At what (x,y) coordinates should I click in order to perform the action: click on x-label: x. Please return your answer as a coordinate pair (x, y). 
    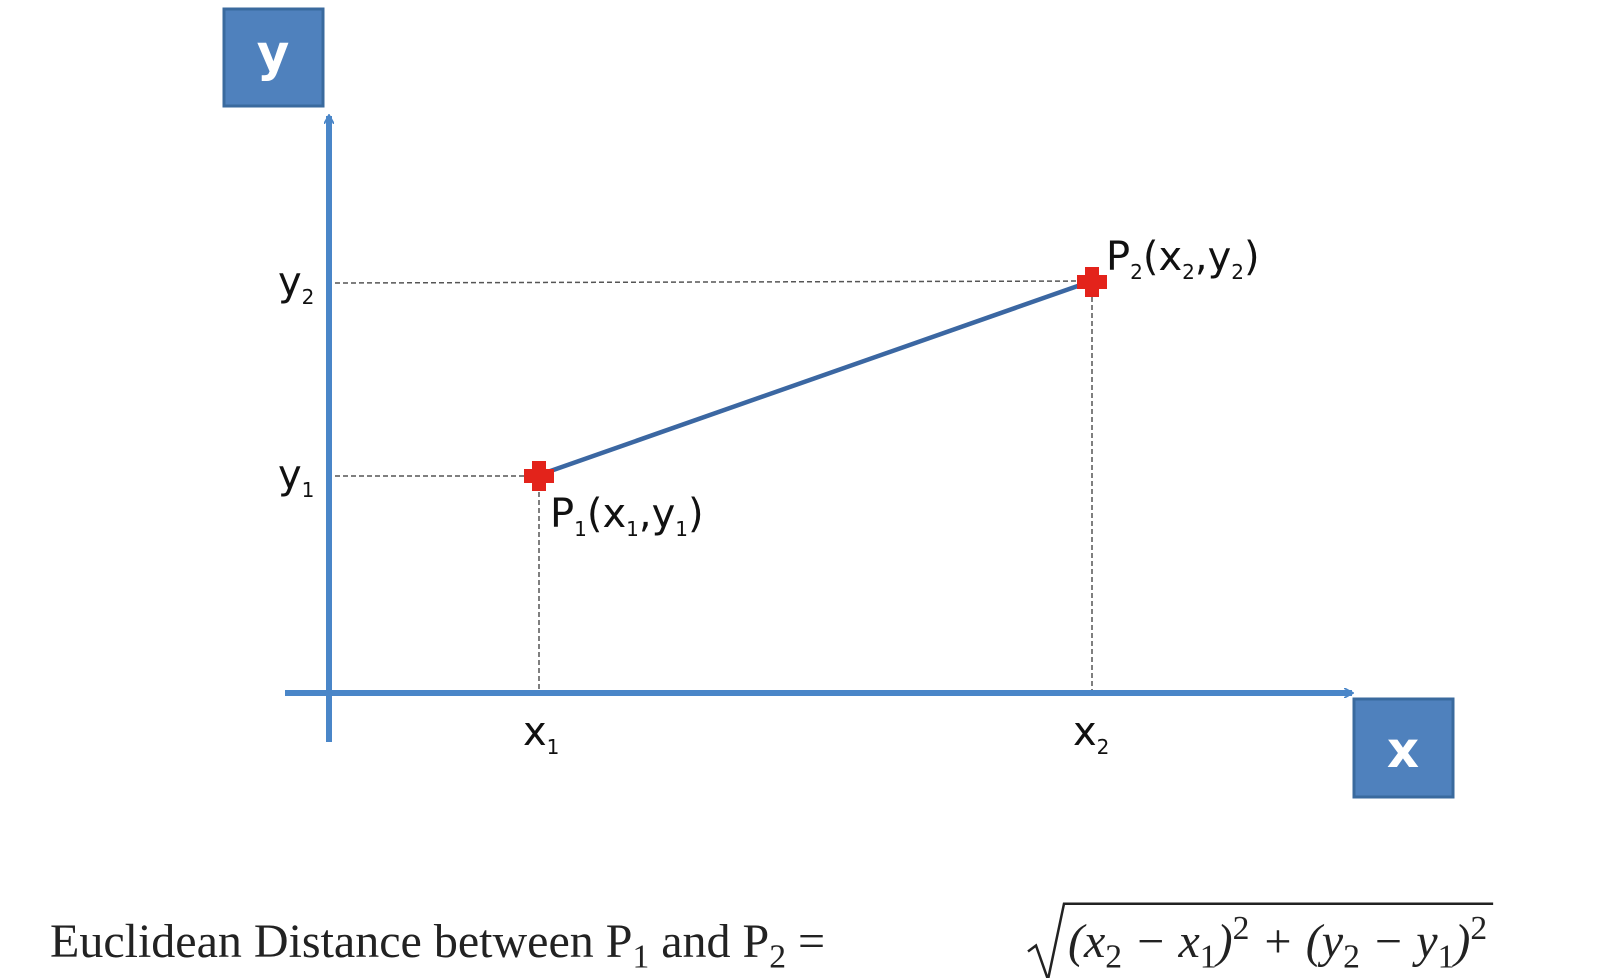
    Looking at the image, I should click on (1403, 750).